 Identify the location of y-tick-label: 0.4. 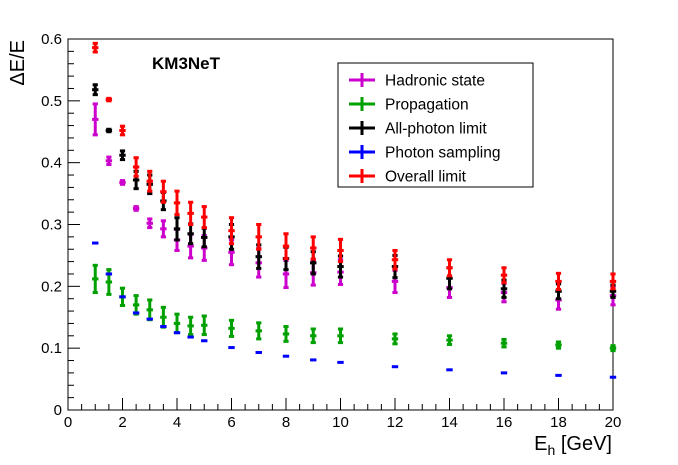
(51, 163).